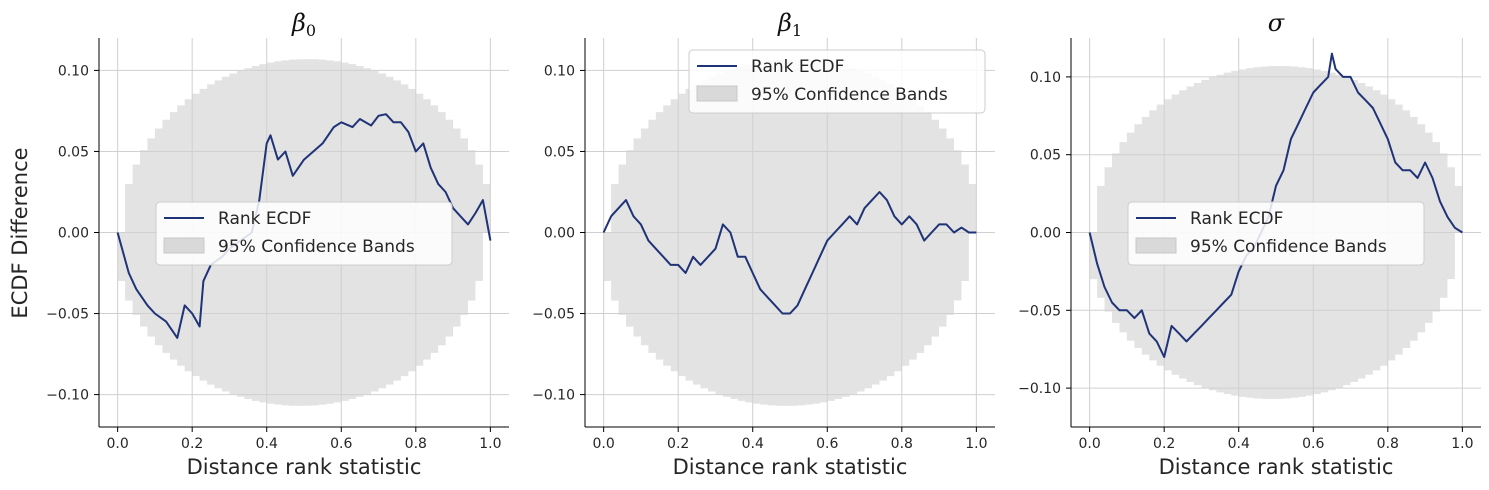  I want to click on chart-title: σ, so click(1276, 23).